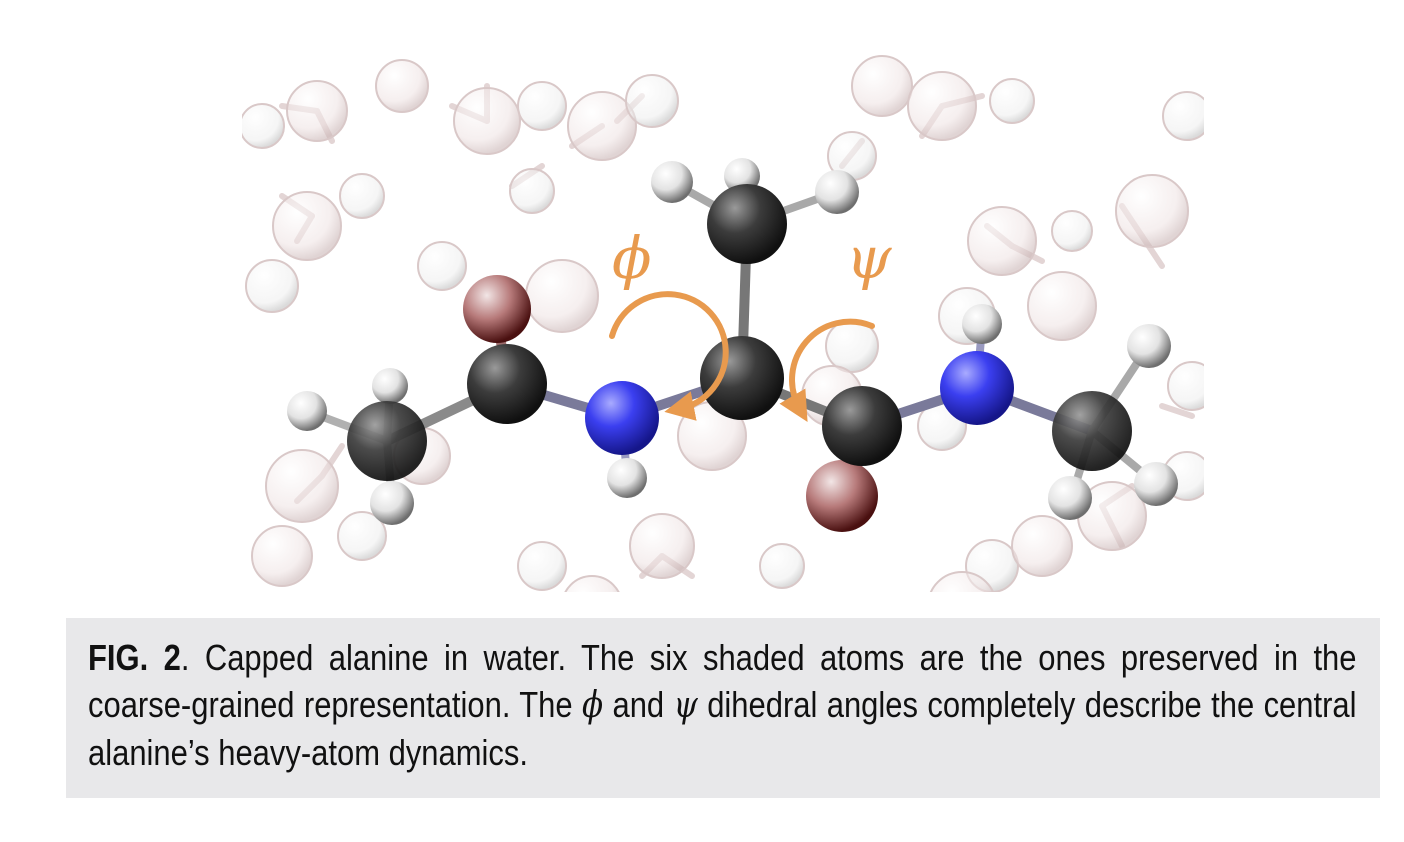 The image size is (1404, 842). I want to click on carbon-atom-alpha, so click(742, 378).